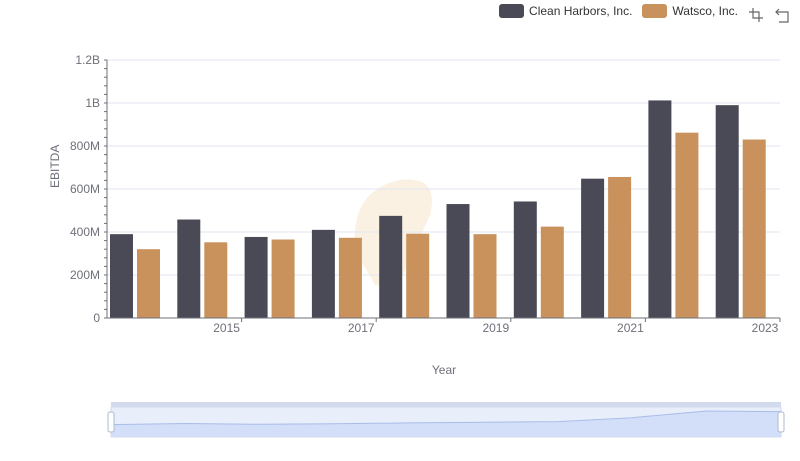 The height and width of the screenshot is (461, 800). Describe the element at coordinates (781, 422) in the screenshot. I see `zoom-handle-right` at that location.